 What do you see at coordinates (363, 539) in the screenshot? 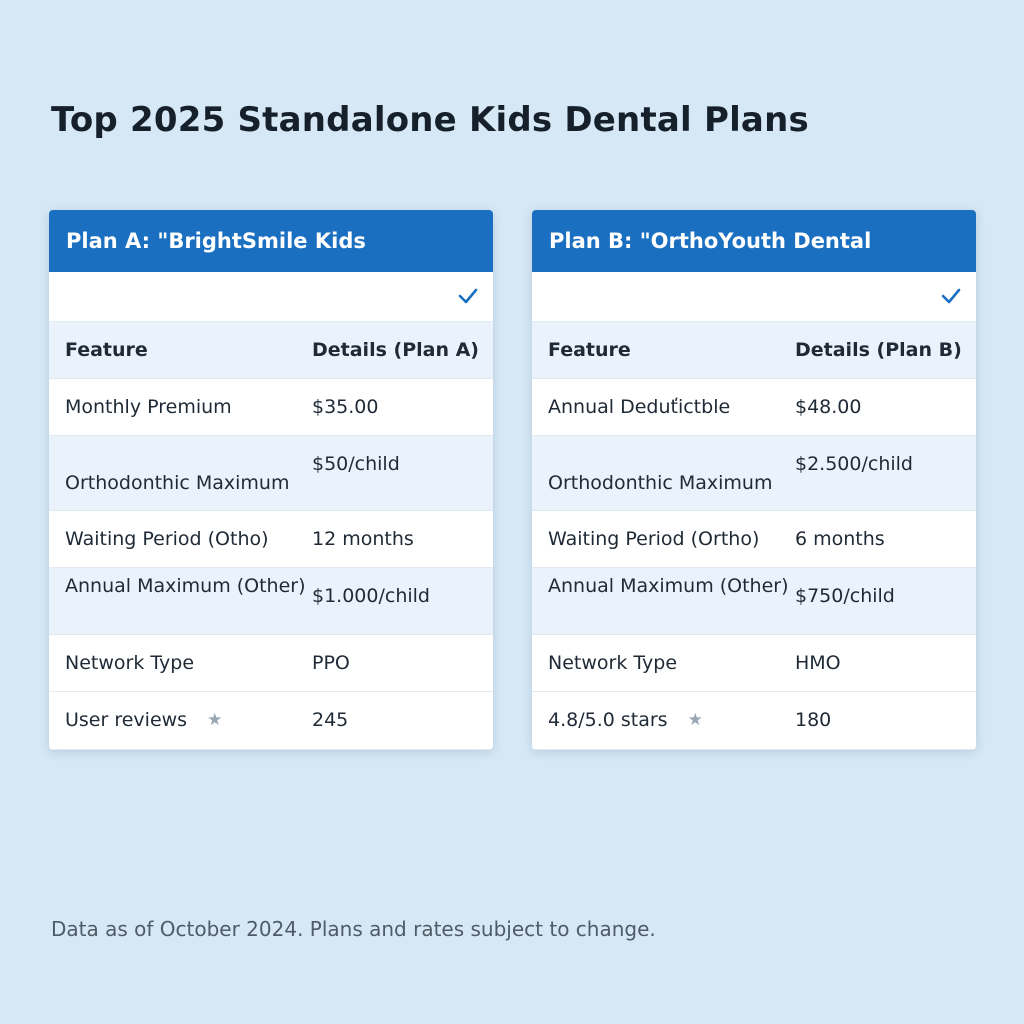
I see `feature-value: 12 months` at bounding box center [363, 539].